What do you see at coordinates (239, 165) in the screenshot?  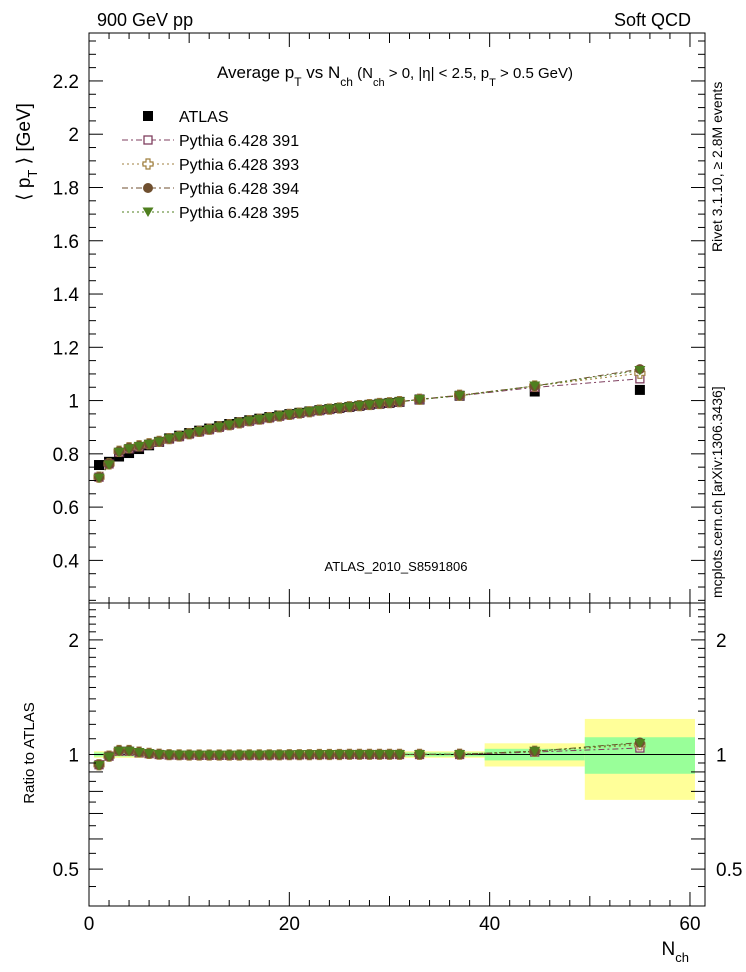 I see `legend-label-2: Pythia 6.428 393` at bounding box center [239, 165].